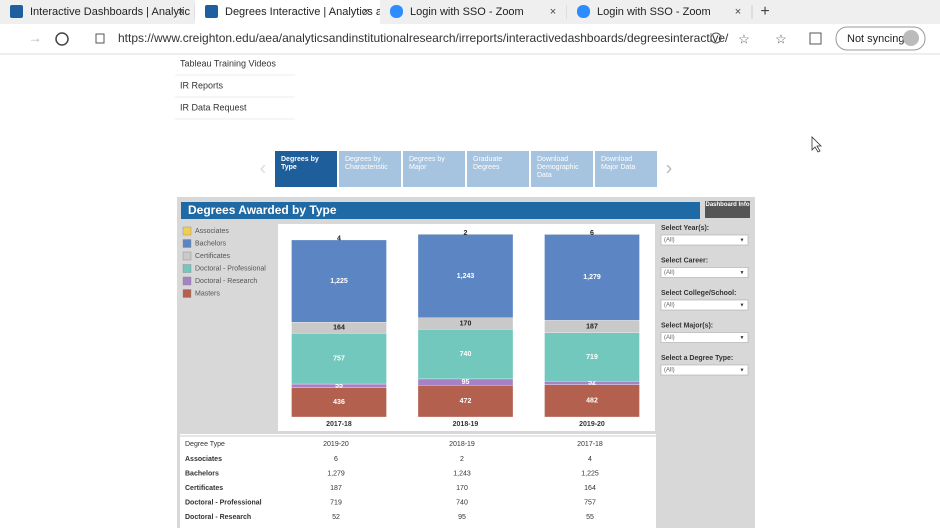  Describe the element at coordinates (339, 238) in the screenshot. I see `data-label: 4` at that location.